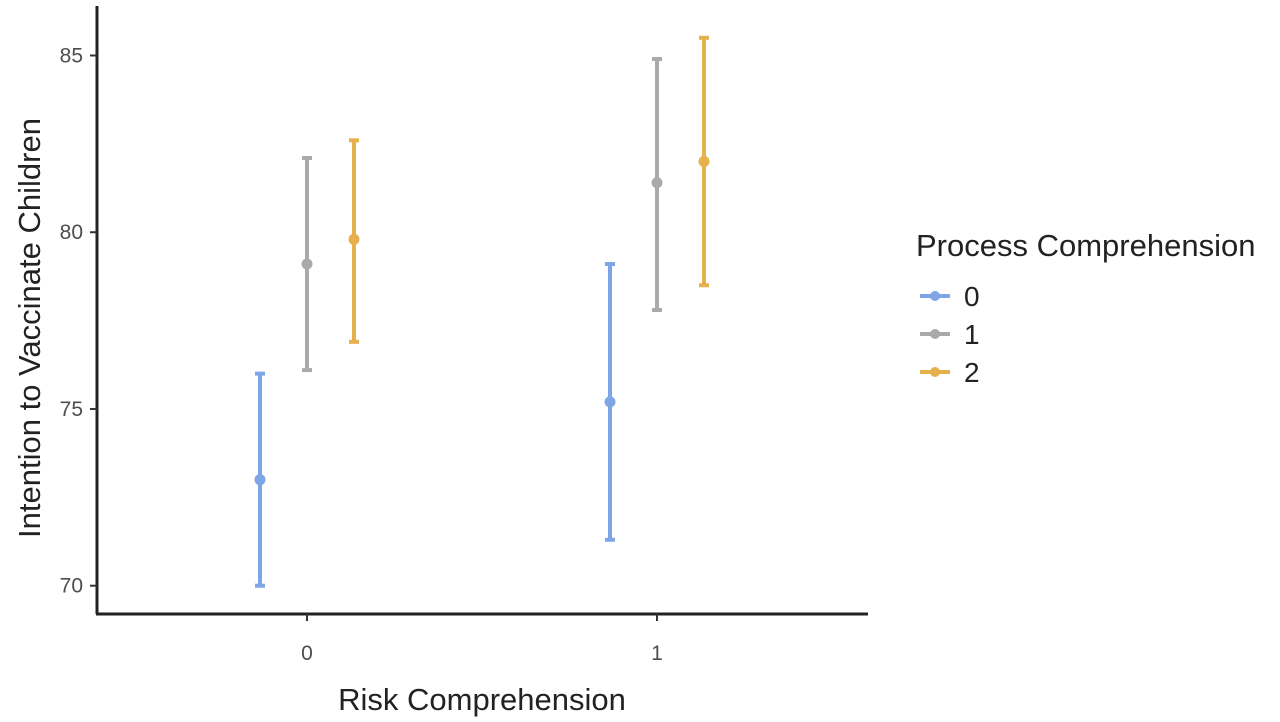  I want to click on legend-title: Process Comprehension, so click(1085, 245).